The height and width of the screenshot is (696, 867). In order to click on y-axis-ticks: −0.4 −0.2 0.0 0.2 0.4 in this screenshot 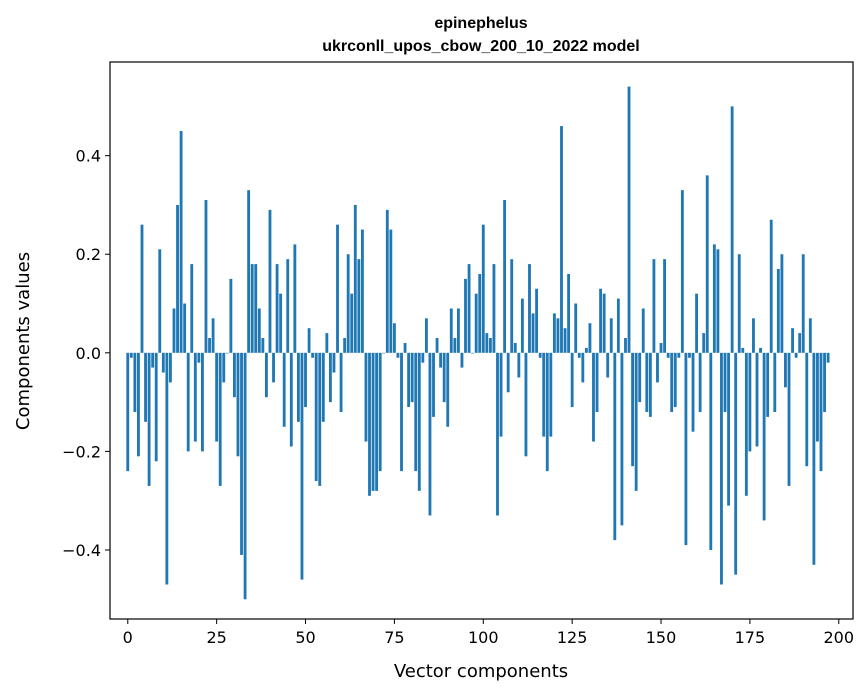, I will do `click(86, 353)`.